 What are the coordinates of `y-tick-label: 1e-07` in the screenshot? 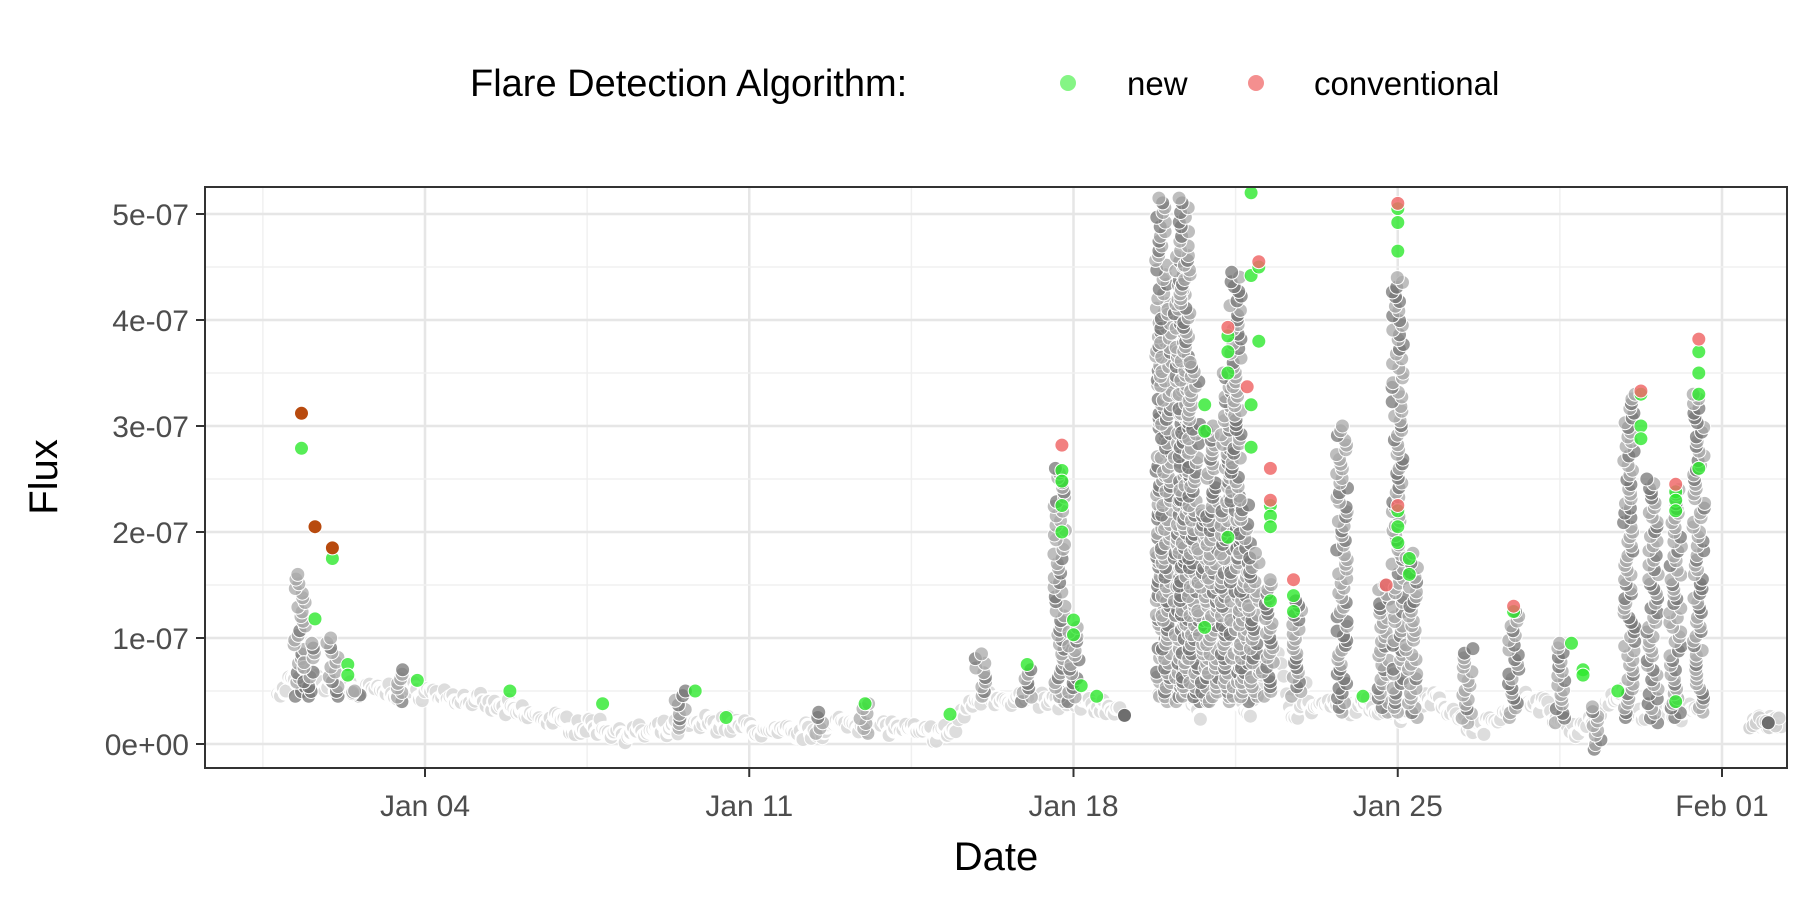 It's located at (150, 639).